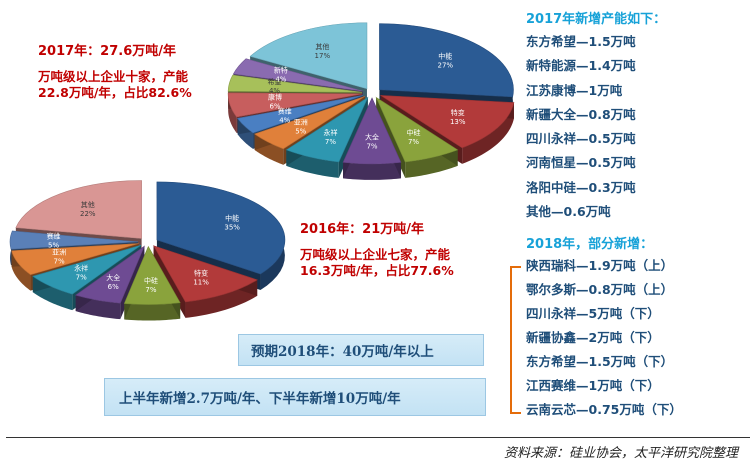 The height and width of the screenshot is (469, 756). Describe the element at coordinates (593, 313) in the screenshot. I see `list-2018-item: 四川永祥—5万吨（下）` at that location.